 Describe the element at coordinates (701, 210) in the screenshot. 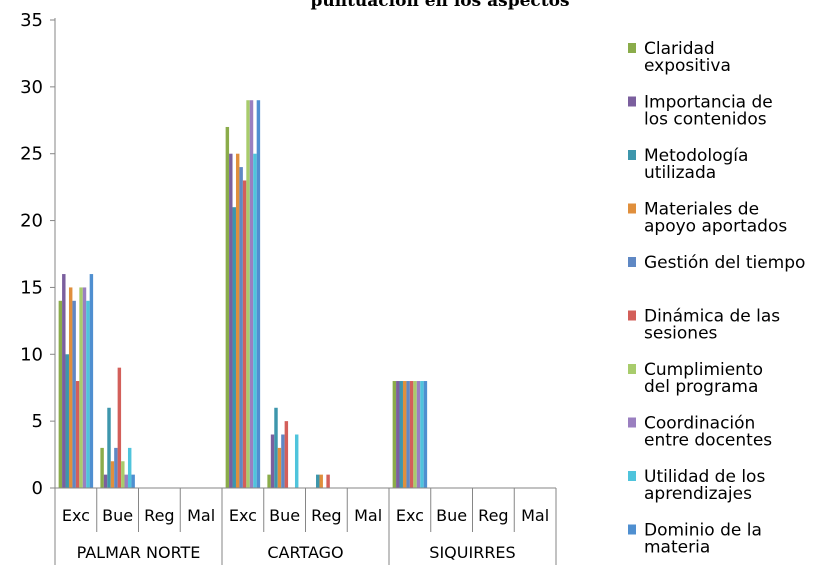

I see `legend-label: Materiales de` at that location.